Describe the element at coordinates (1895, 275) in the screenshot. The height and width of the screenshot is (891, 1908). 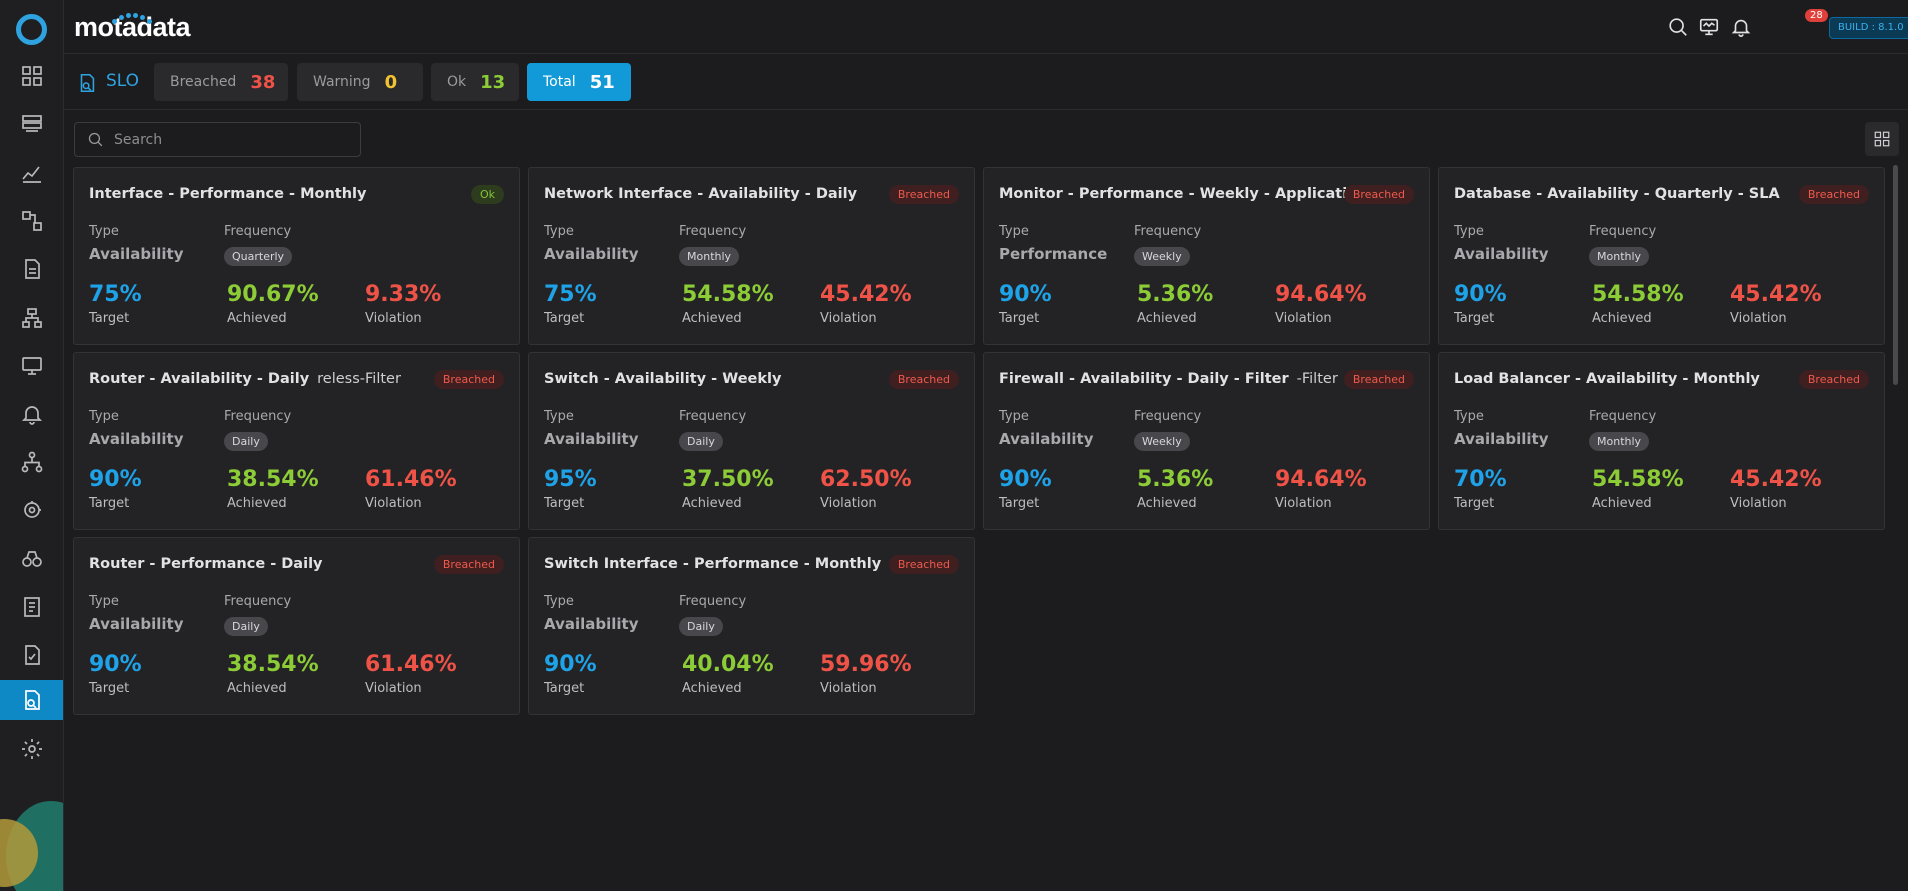
I see `vertical-scrollbar` at that location.